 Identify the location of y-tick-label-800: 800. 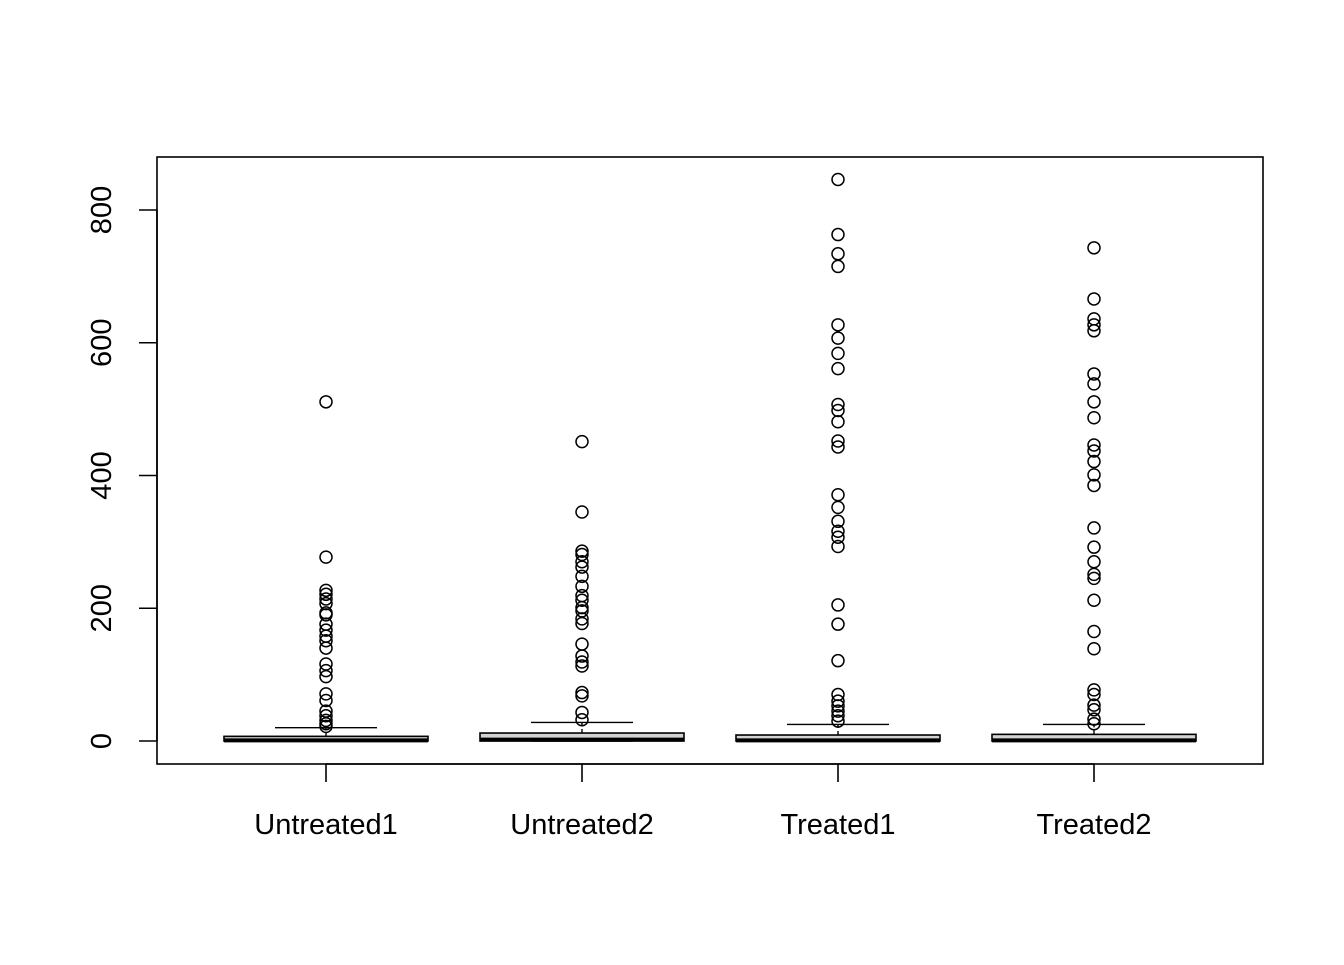
(102, 210).